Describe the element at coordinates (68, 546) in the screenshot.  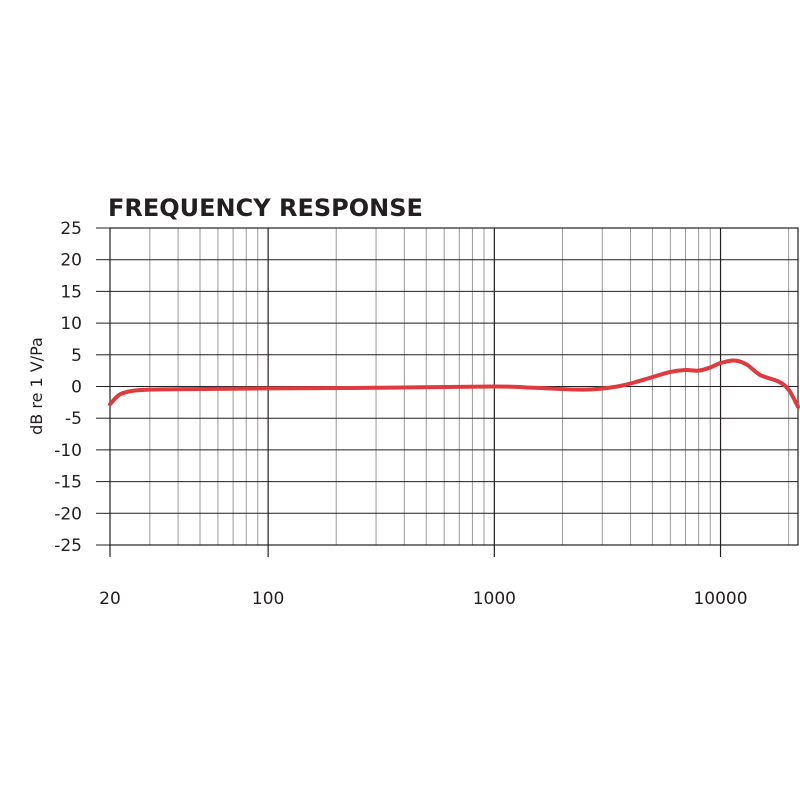
I see `y-tick-label: -25` at that location.